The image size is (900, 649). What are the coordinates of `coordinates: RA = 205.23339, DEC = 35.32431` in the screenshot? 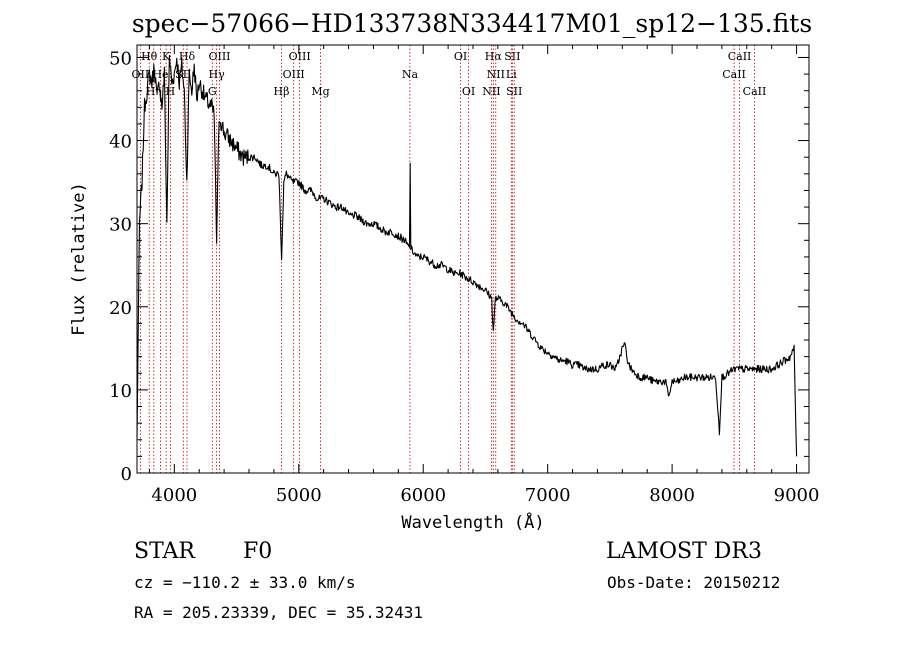 It's located at (278, 612).